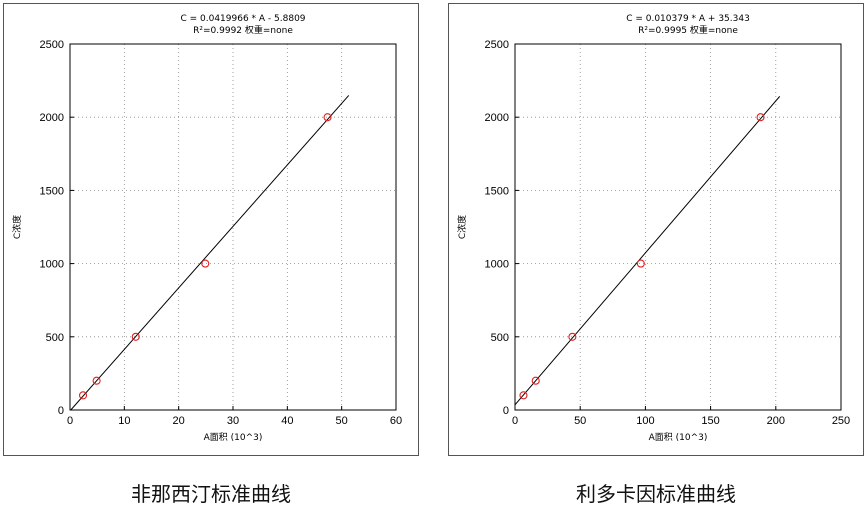 Image resolution: width=866 pixels, height=510 pixels. What do you see at coordinates (776, 421) in the screenshot?
I see `x-tick-label: 200` at bounding box center [776, 421].